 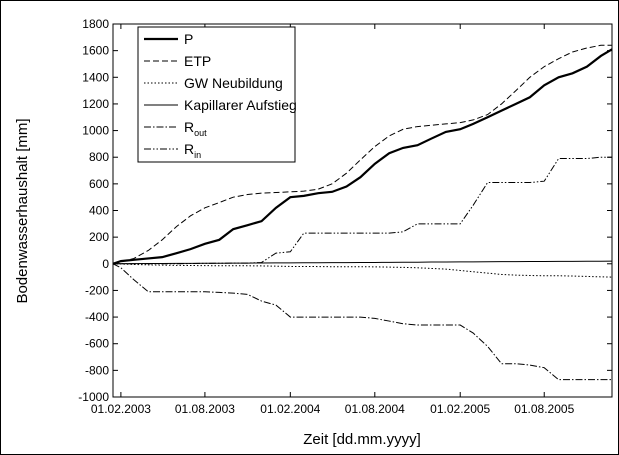 What do you see at coordinates (121, 409) in the screenshot?
I see `x-tick-label: 01.02.2003` at bounding box center [121, 409].